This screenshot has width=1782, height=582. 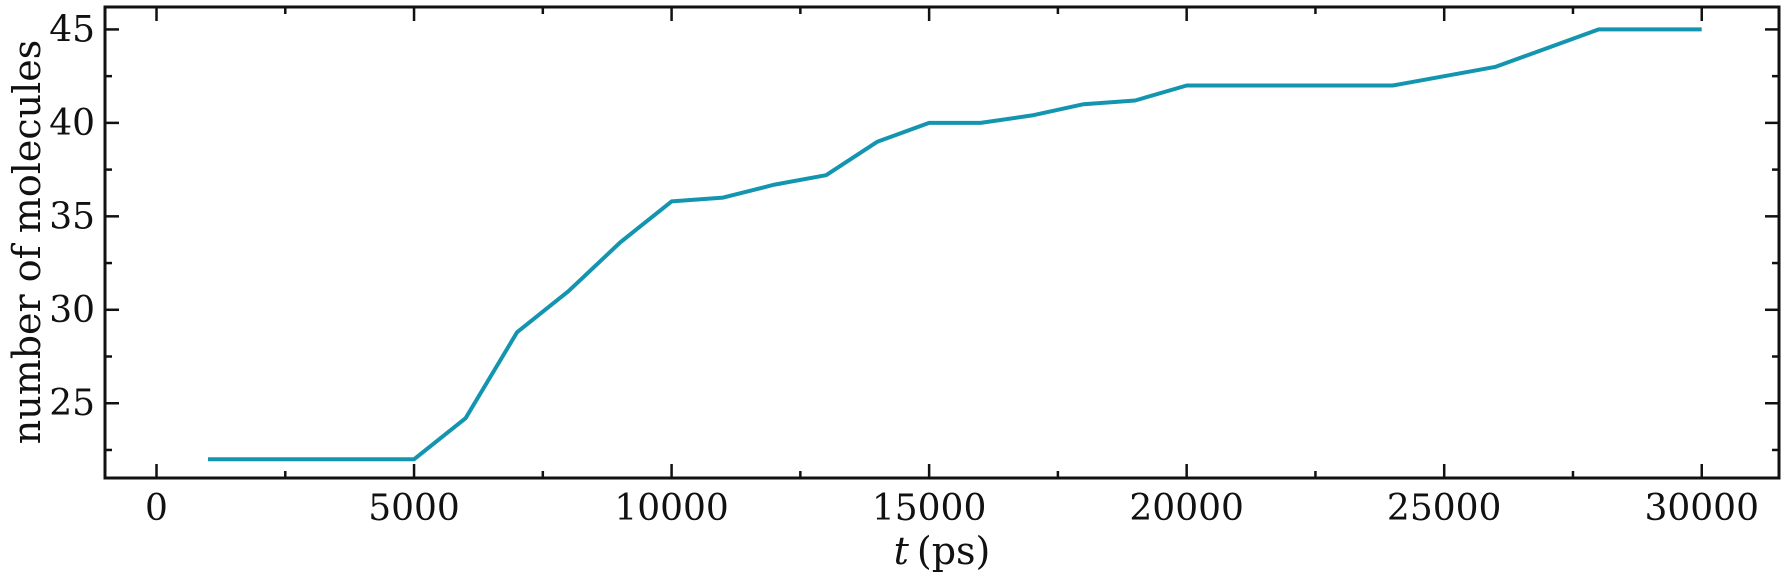 What do you see at coordinates (414, 508) in the screenshot?
I see `x-tick-label: 5000` at bounding box center [414, 508].